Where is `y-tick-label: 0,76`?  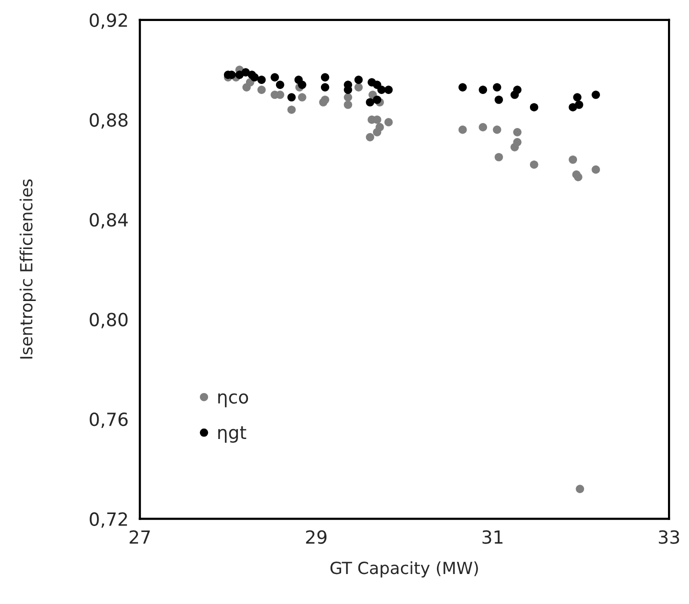 y-tick-label: 0,76 is located at coordinates (109, 420).